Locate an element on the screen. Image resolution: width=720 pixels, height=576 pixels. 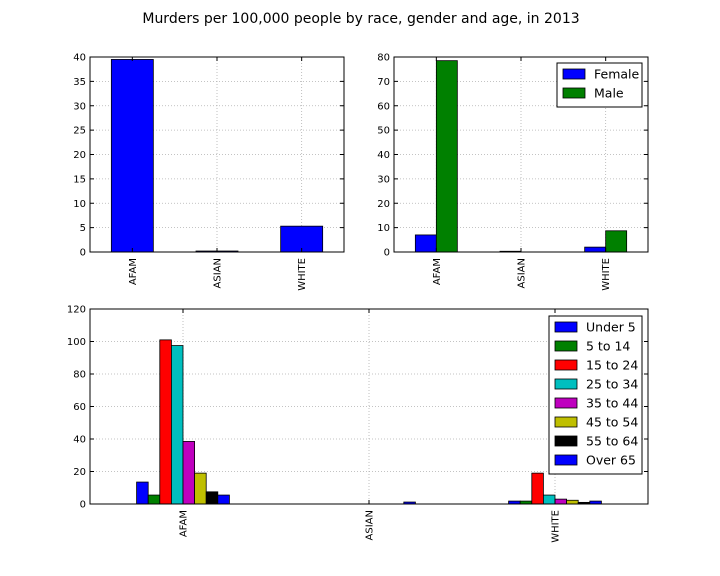
y-tick-label: 15 is located at coordinates (79, 179).